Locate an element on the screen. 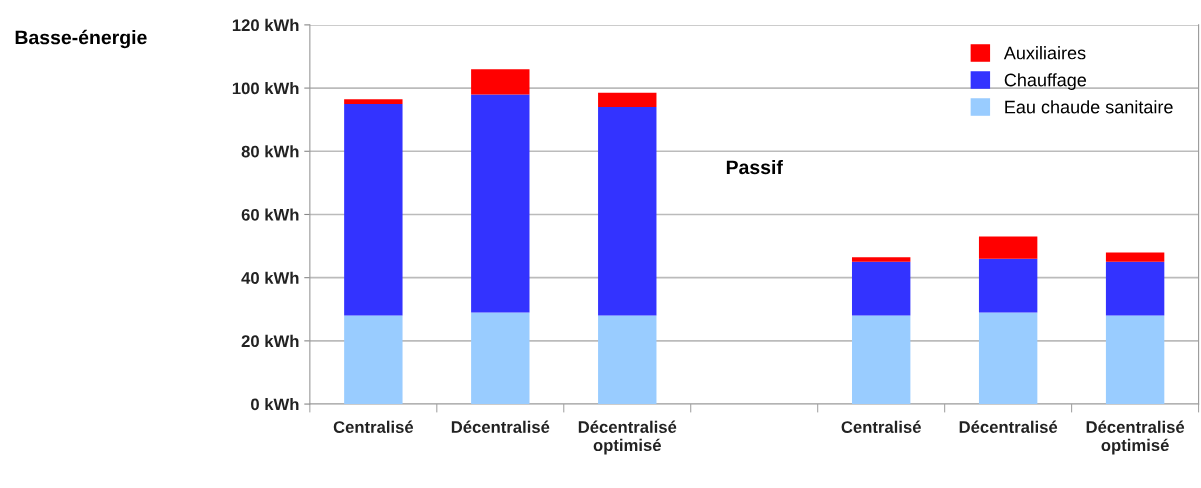  text: Basse-énergie is located at coordinates (81, 39).